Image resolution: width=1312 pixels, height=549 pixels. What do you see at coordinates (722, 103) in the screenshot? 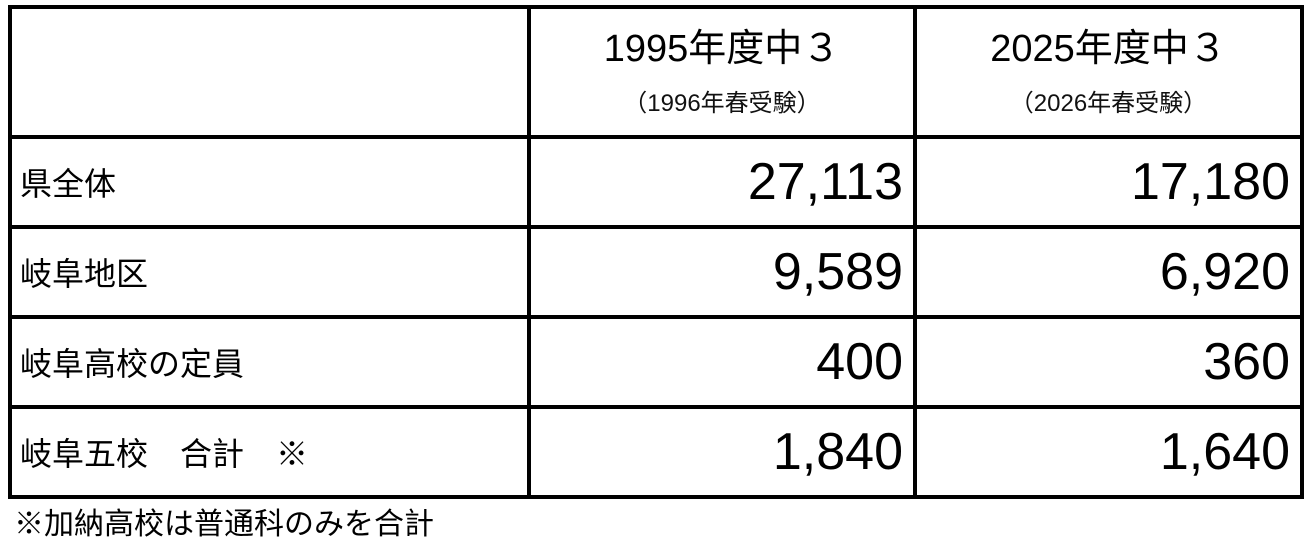
I see `header-exam-1996: （1996年春受験）` at bounding box center [722, 103].